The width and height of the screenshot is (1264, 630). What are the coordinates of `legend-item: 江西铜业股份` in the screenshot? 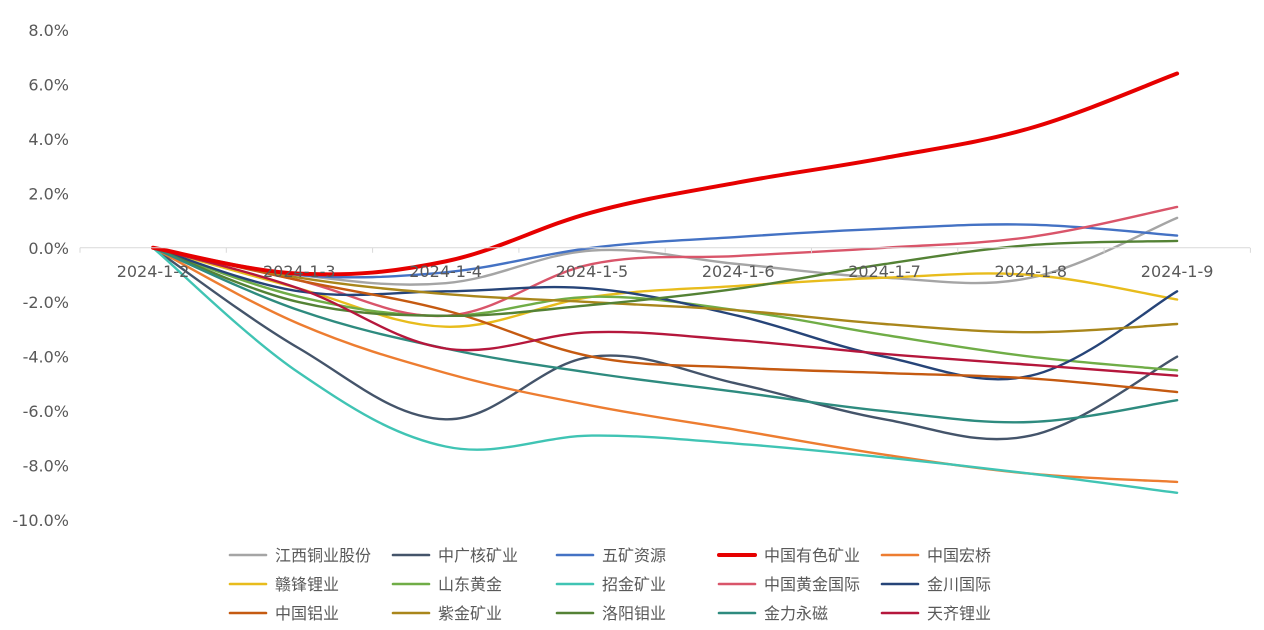 It's located at (299, 555).